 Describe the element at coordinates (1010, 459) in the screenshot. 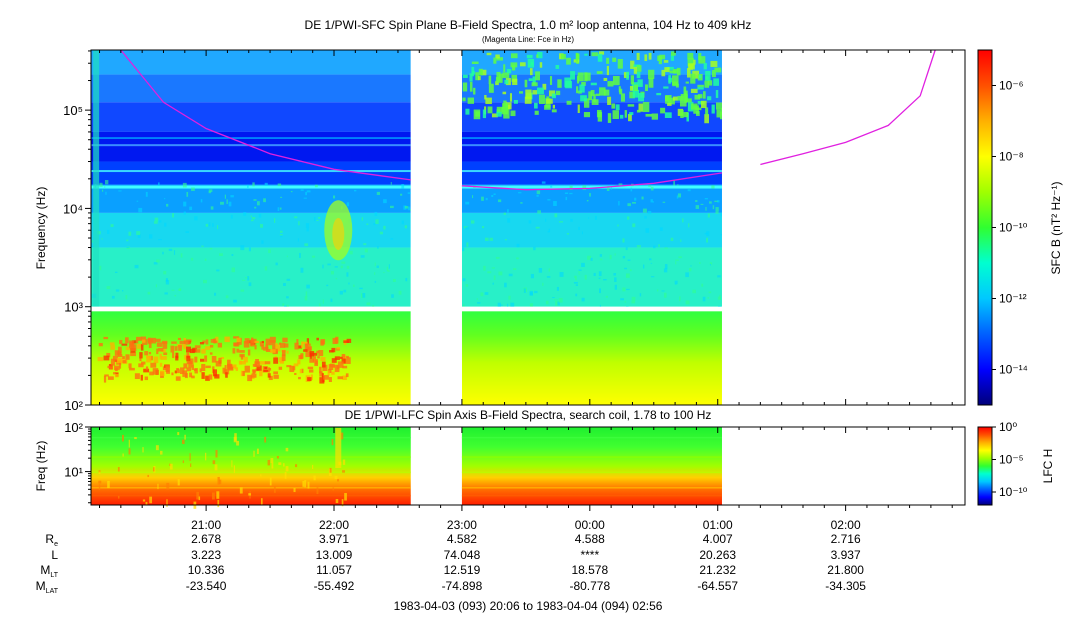

I see `lfc-colorbar-ticks: 10⁰ 10⁻⁵ 10⁻¹⁰` at that location.